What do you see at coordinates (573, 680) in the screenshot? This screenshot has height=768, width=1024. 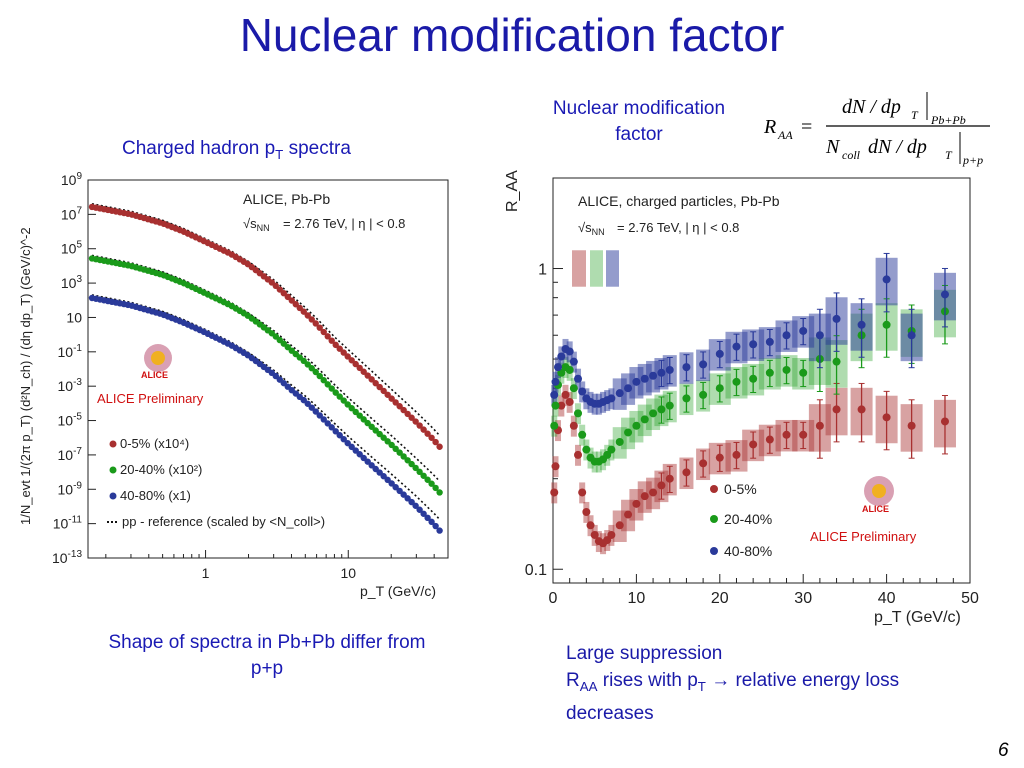 I see `caption-r: R` at bounding box center [573, 680].